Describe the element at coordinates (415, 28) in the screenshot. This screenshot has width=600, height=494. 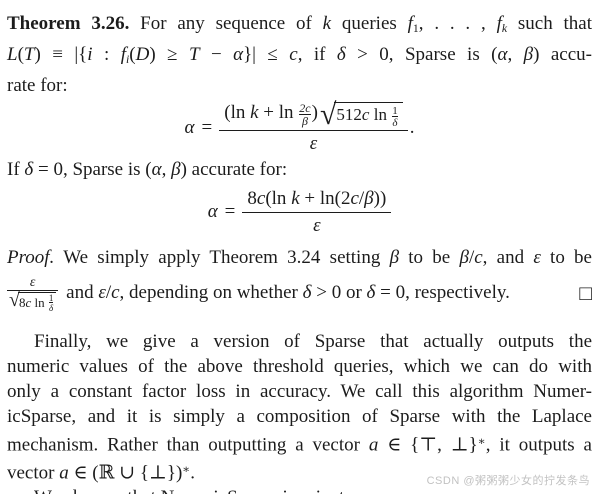
I see `subscript: 1` at that location.